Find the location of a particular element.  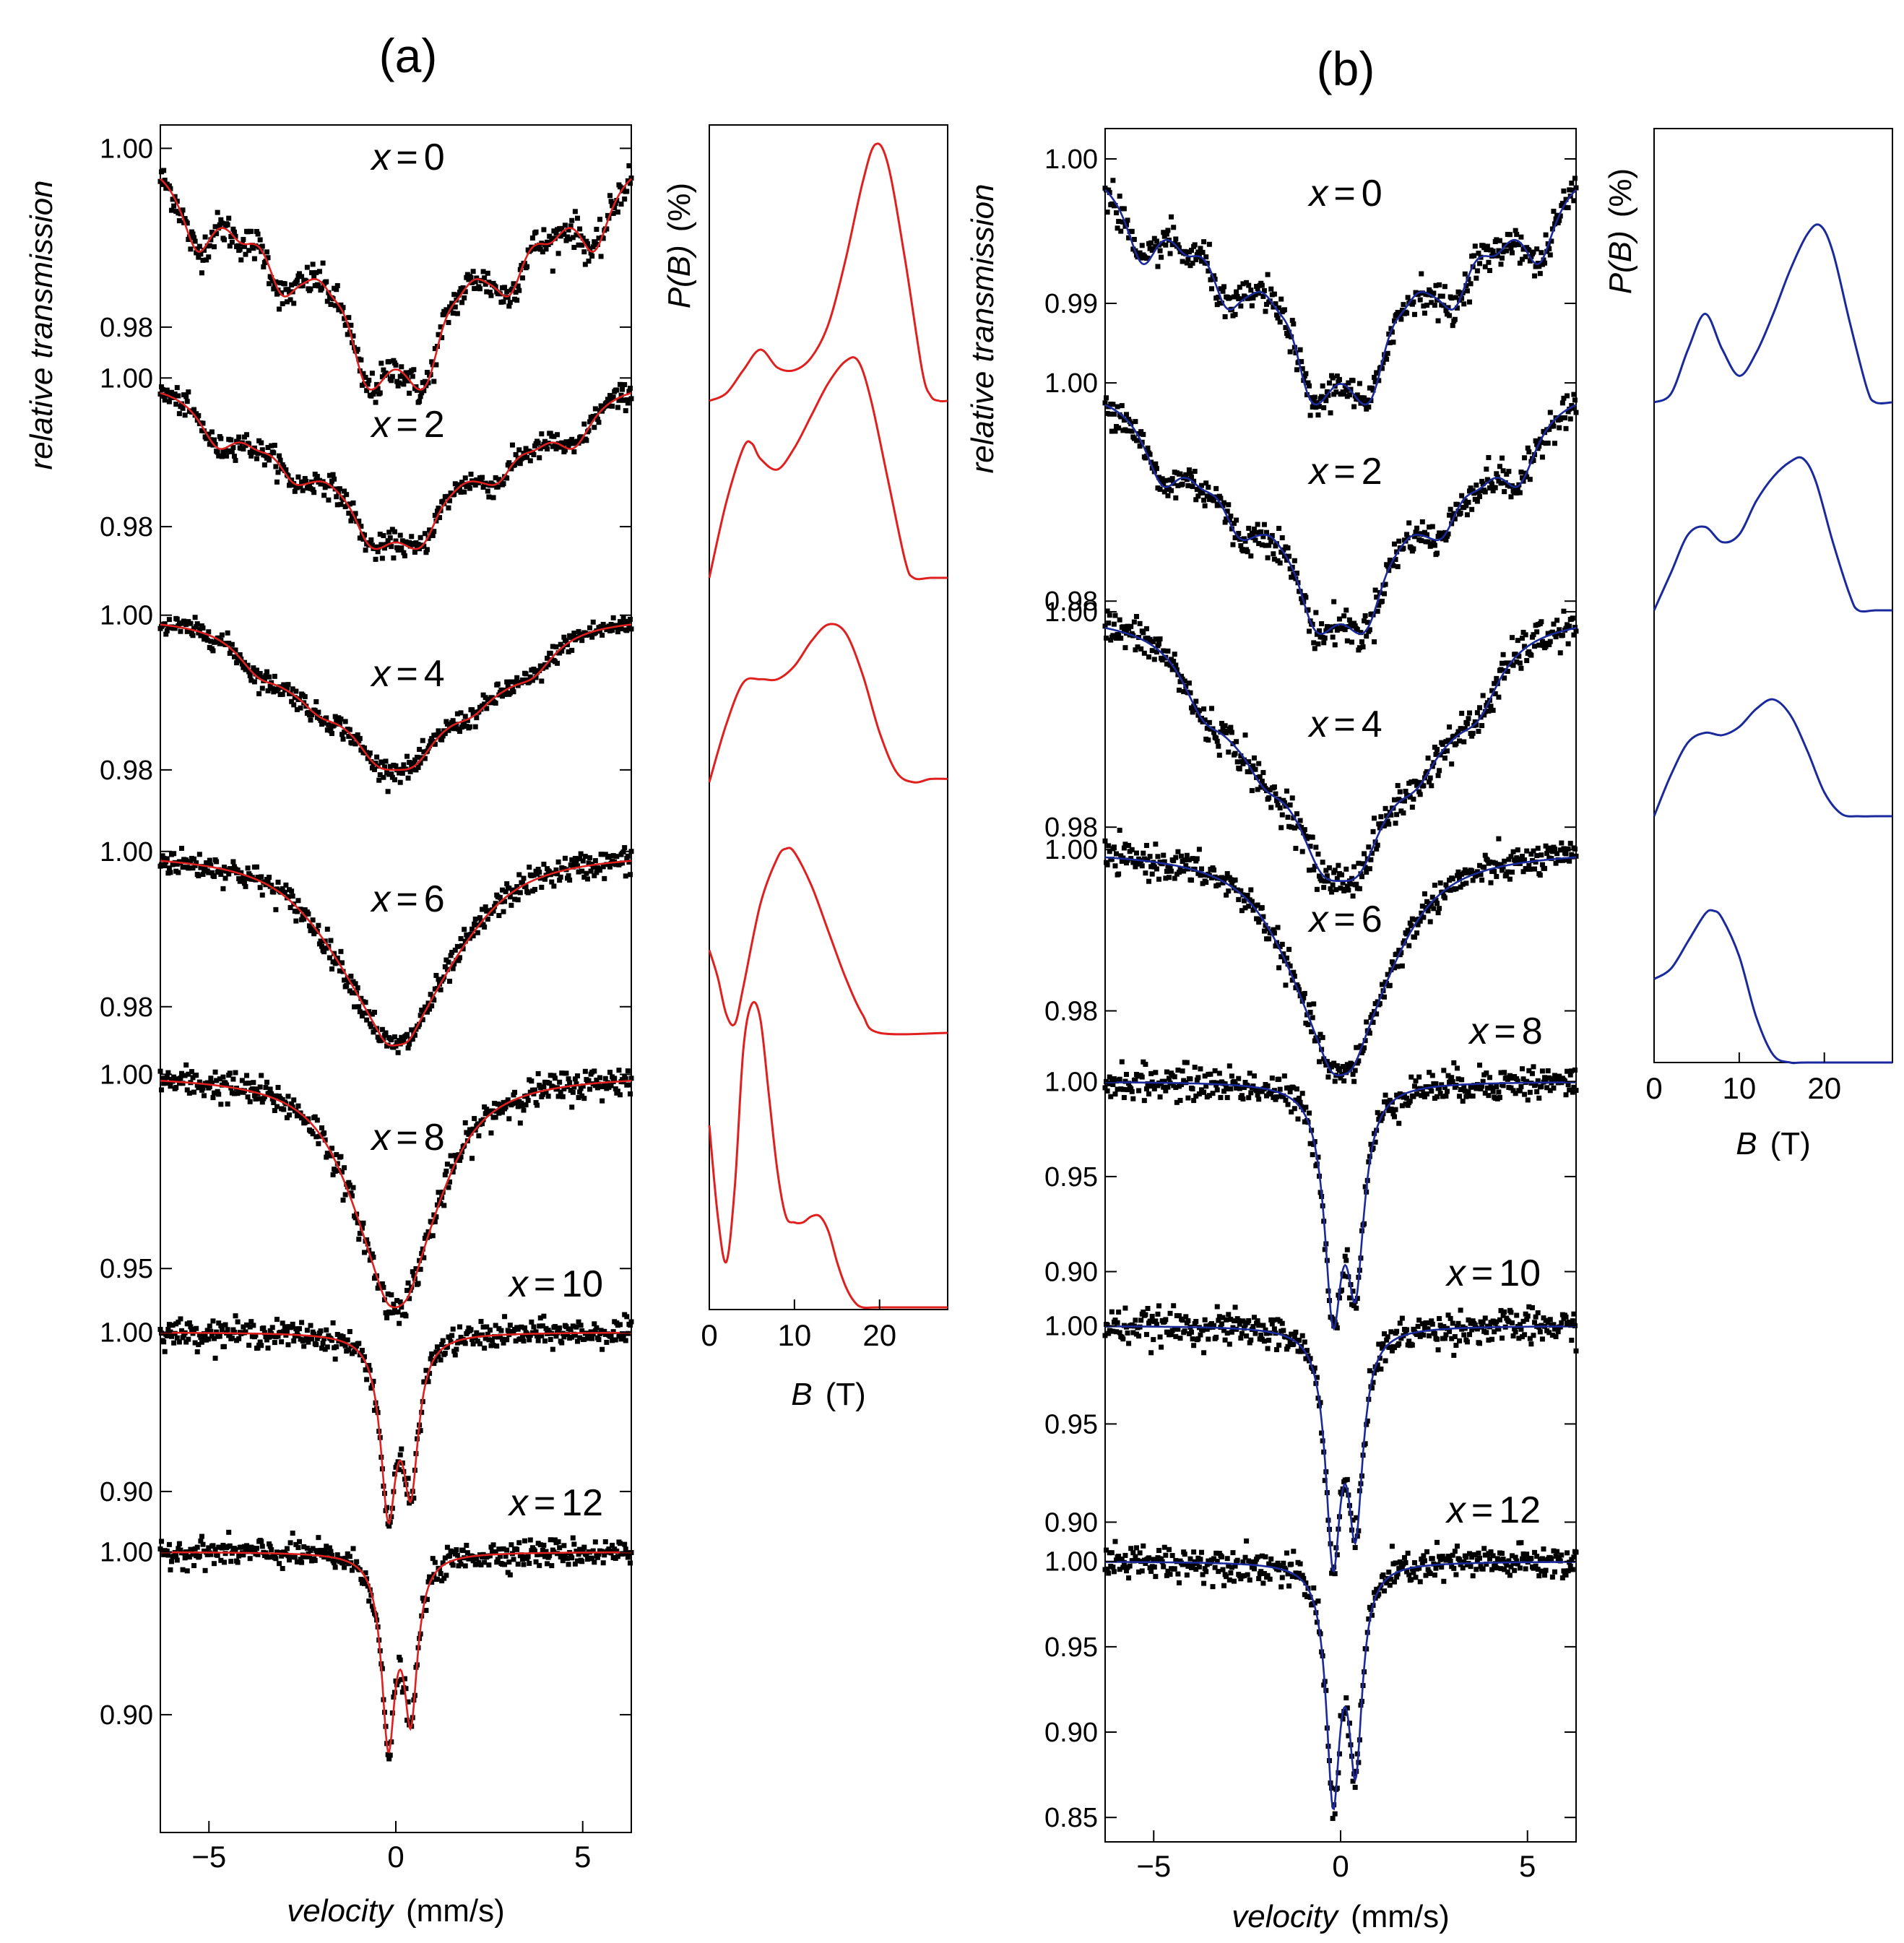

series-label-var: x is located at coordinates (380, 674).